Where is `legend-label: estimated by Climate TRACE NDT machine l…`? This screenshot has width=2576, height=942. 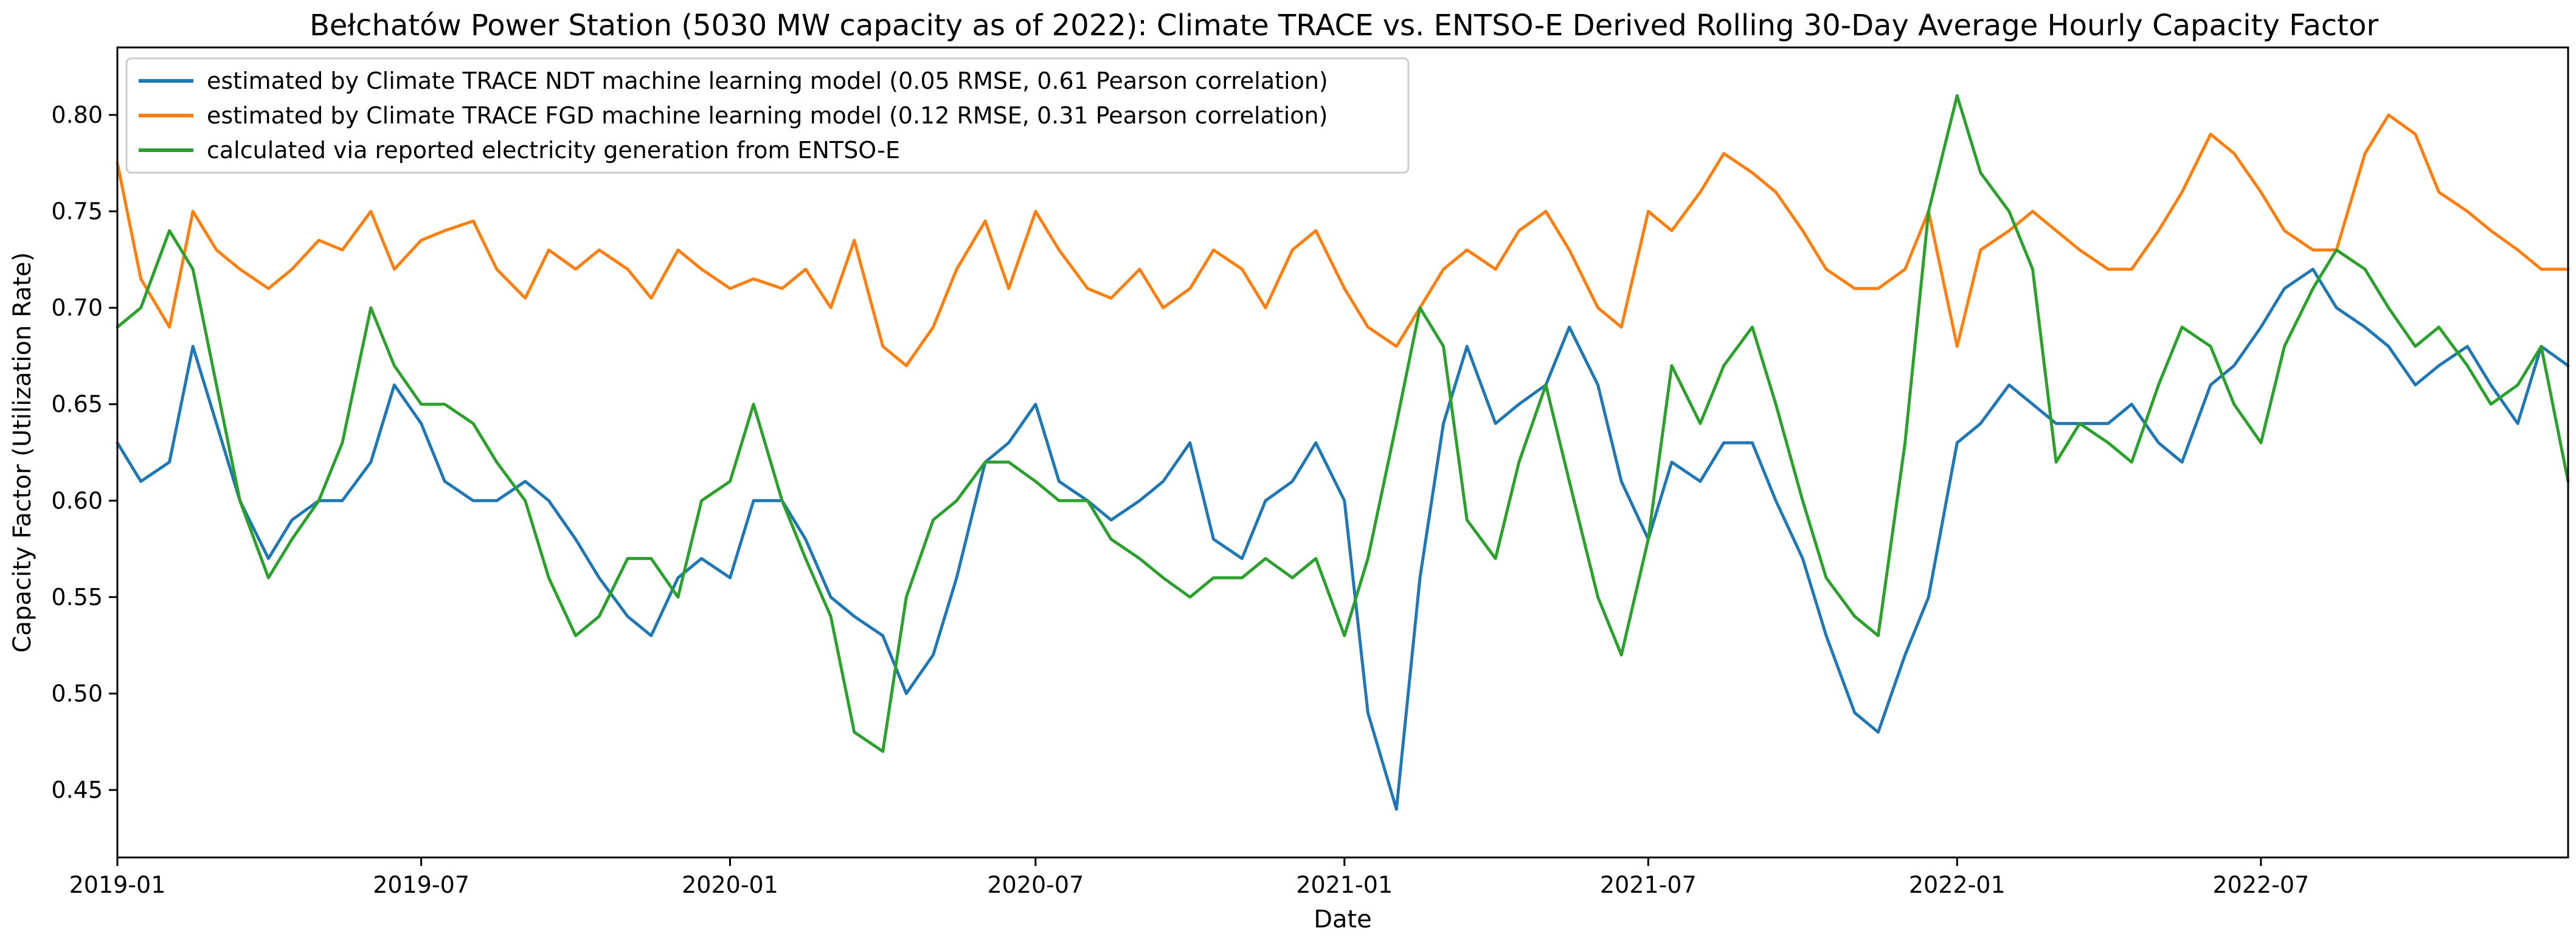 legend-label: estimated by Climate TRACE NDT machine l… is located at coordinates (767, 81).